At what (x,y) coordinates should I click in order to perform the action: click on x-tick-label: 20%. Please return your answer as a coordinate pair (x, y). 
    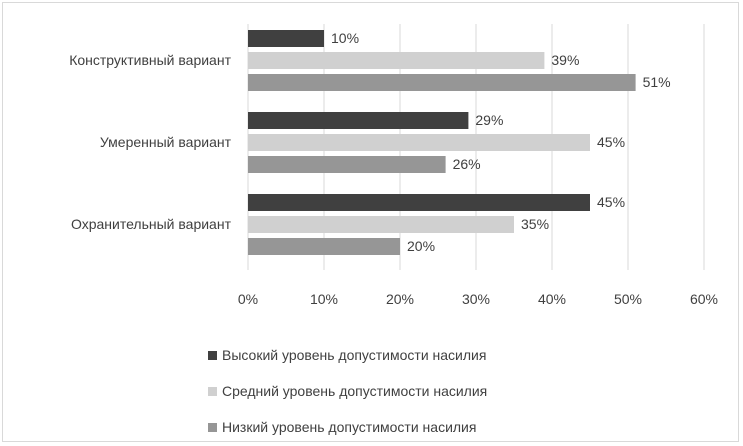
    Looking at the image, I should click on (400, 299).